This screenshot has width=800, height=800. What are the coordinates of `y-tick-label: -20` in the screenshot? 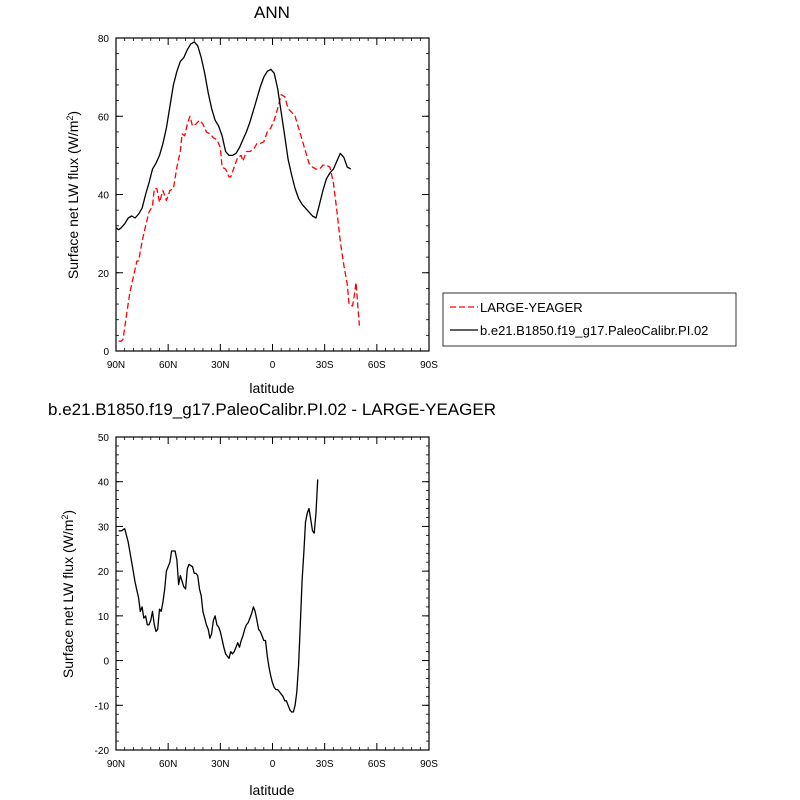 It's located at (102, 751).